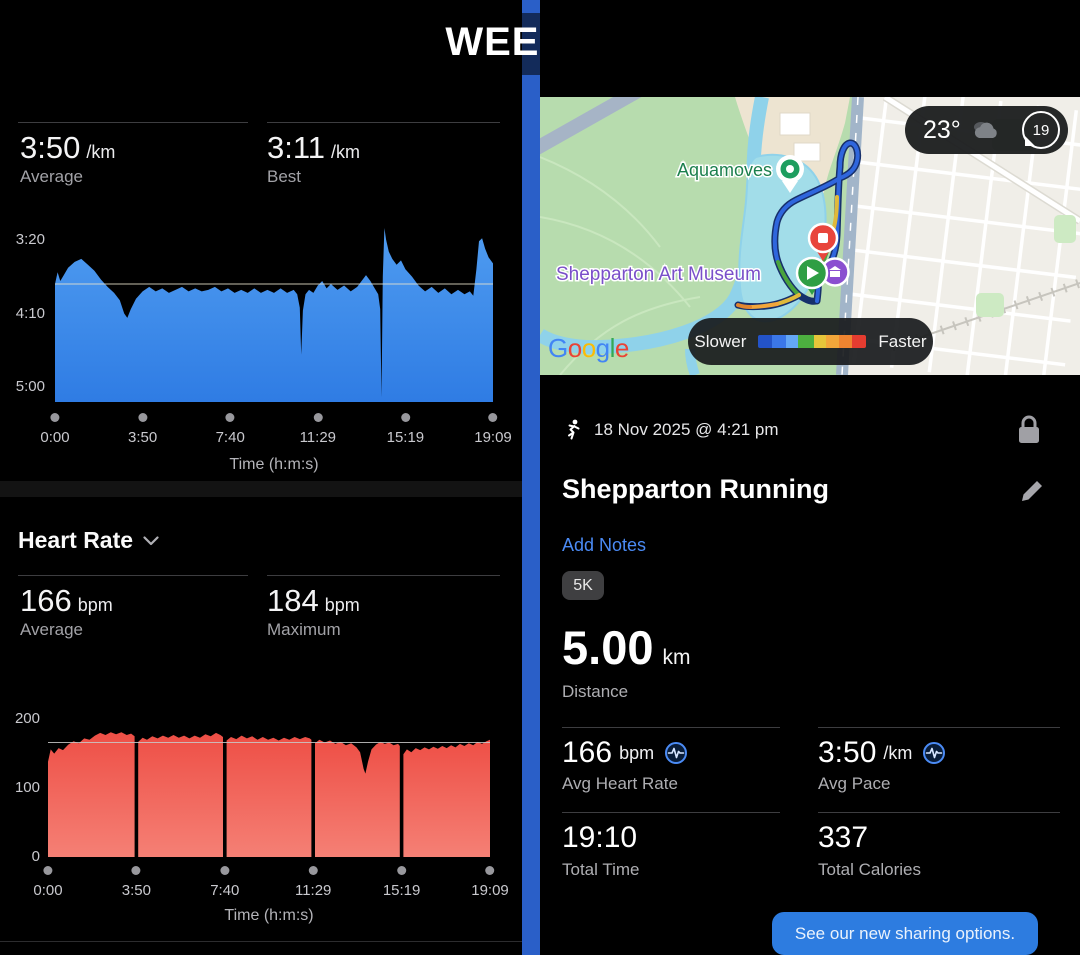 This screenshot has width=1080, height=955. I want to click on pace-area-series, so click(274, 315).